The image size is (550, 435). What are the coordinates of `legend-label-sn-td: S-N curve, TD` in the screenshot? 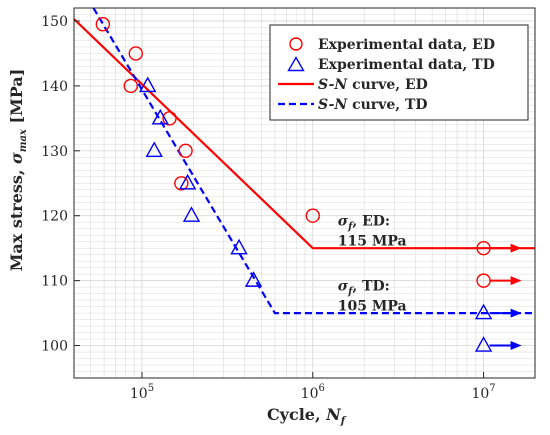 It's located at (373, 105).